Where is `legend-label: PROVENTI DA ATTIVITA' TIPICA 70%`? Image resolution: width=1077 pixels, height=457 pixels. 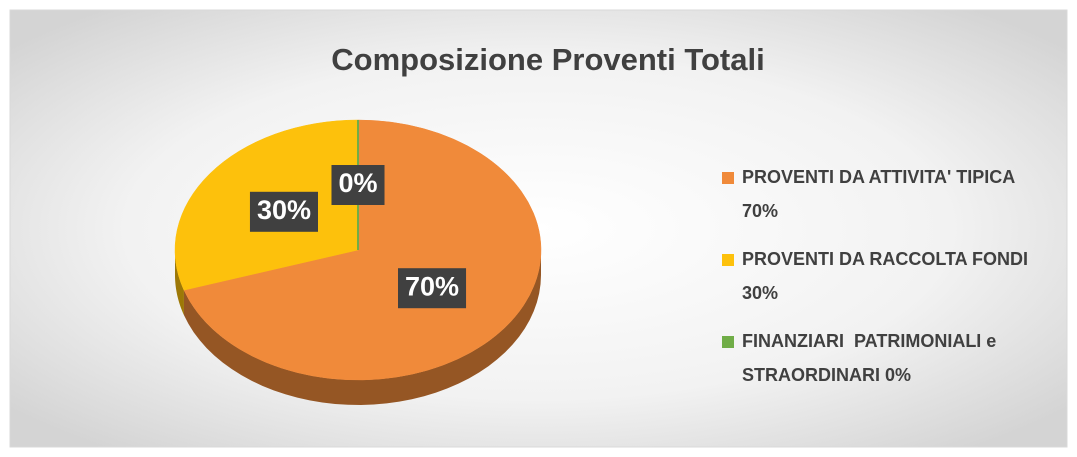 legend-label: PROVENTI DA ATTIVITA' TIPICA 70% is located at coordinates (881, 194).